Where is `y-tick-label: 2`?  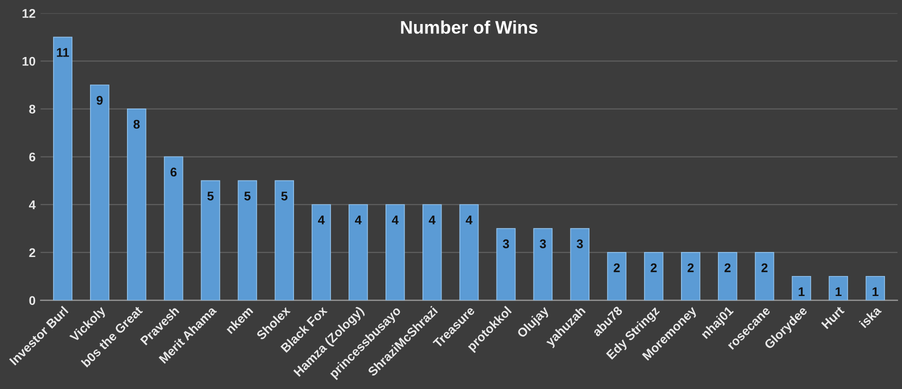
y-tick-label: 2 is located at coordinates (32, 252).